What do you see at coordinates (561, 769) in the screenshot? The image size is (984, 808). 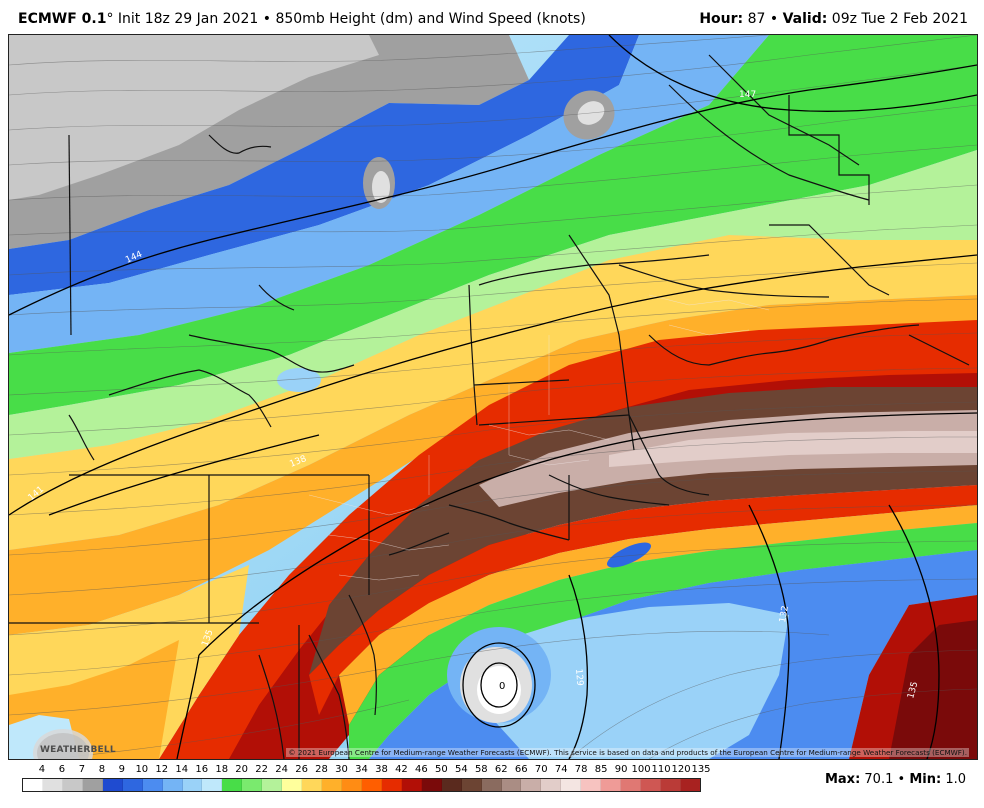 I see `legend-label: 74` at bounding box center [561, 769].